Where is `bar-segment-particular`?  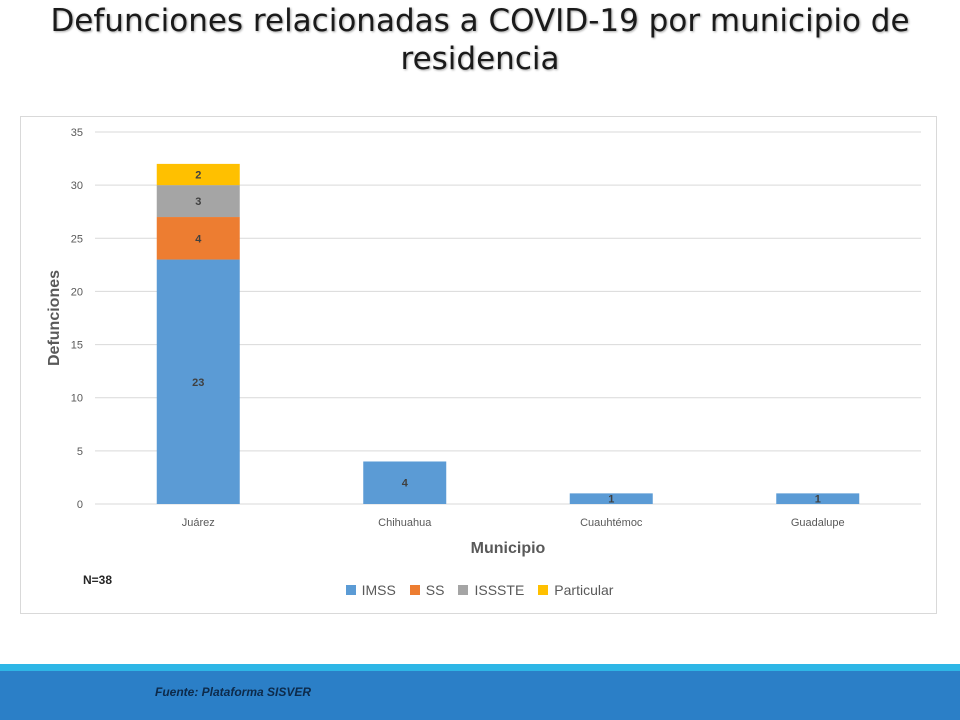 bar-segment-particular is located at coordinates (198, 174).